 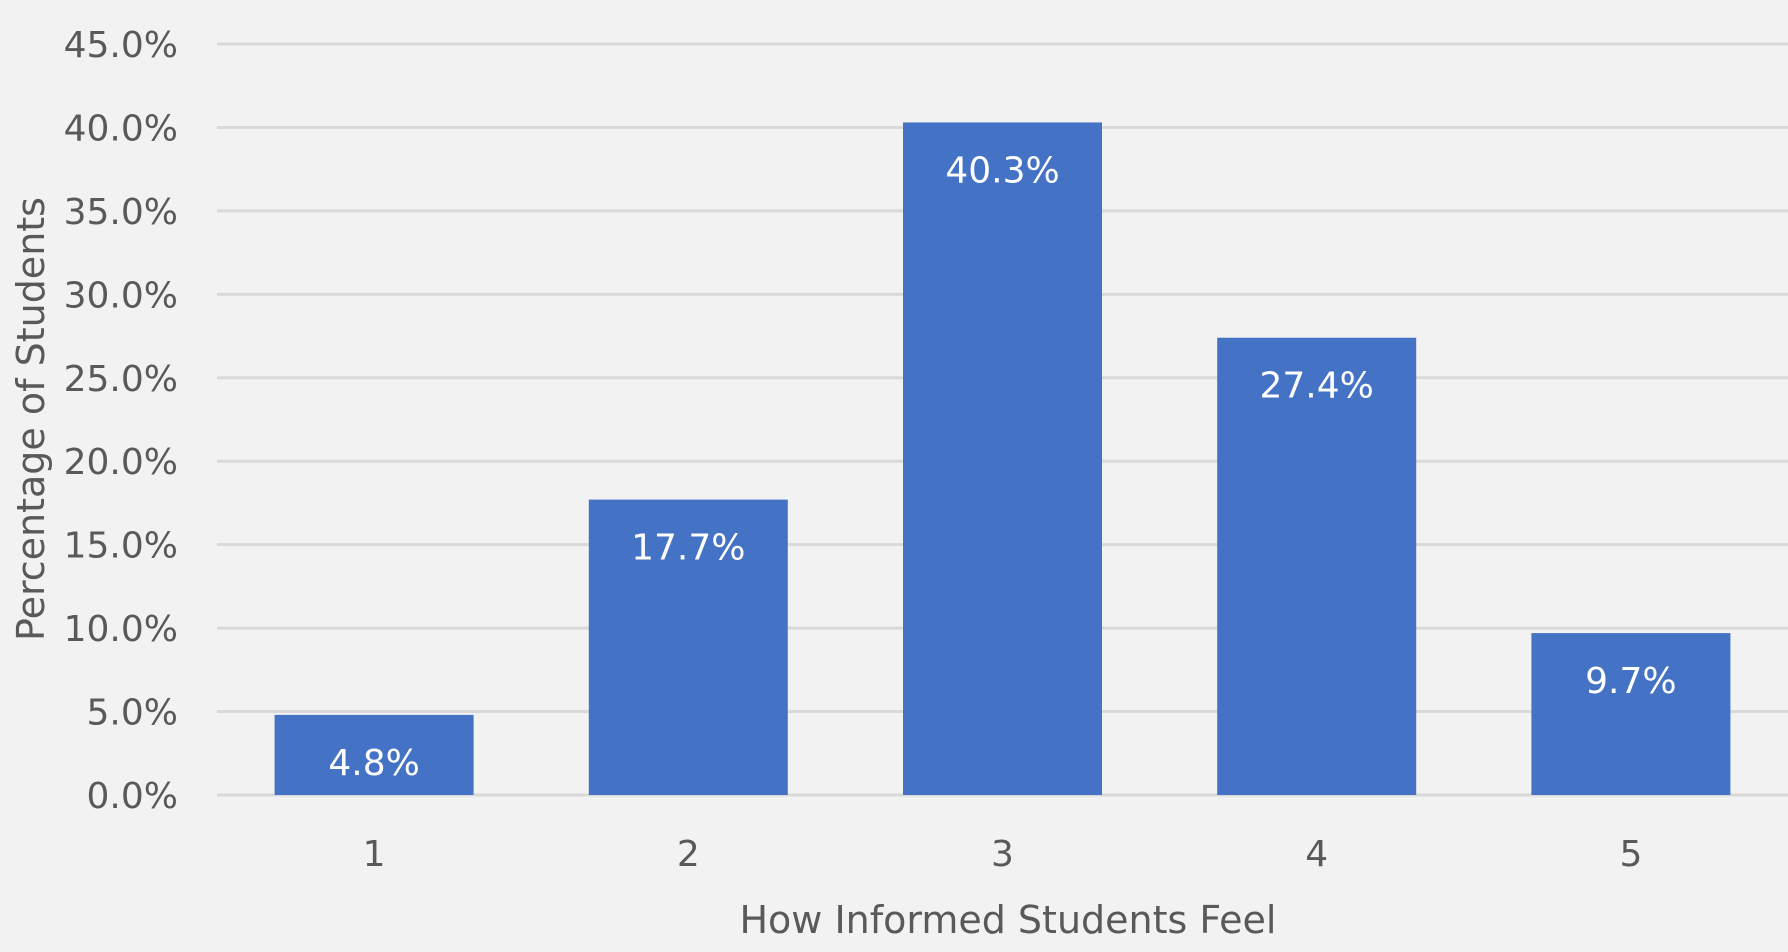 What do you see at coordinates (31, 419) in the screenshot?
I see `y-axis-title: Percentage of Students` at bounding box center [31, 419].